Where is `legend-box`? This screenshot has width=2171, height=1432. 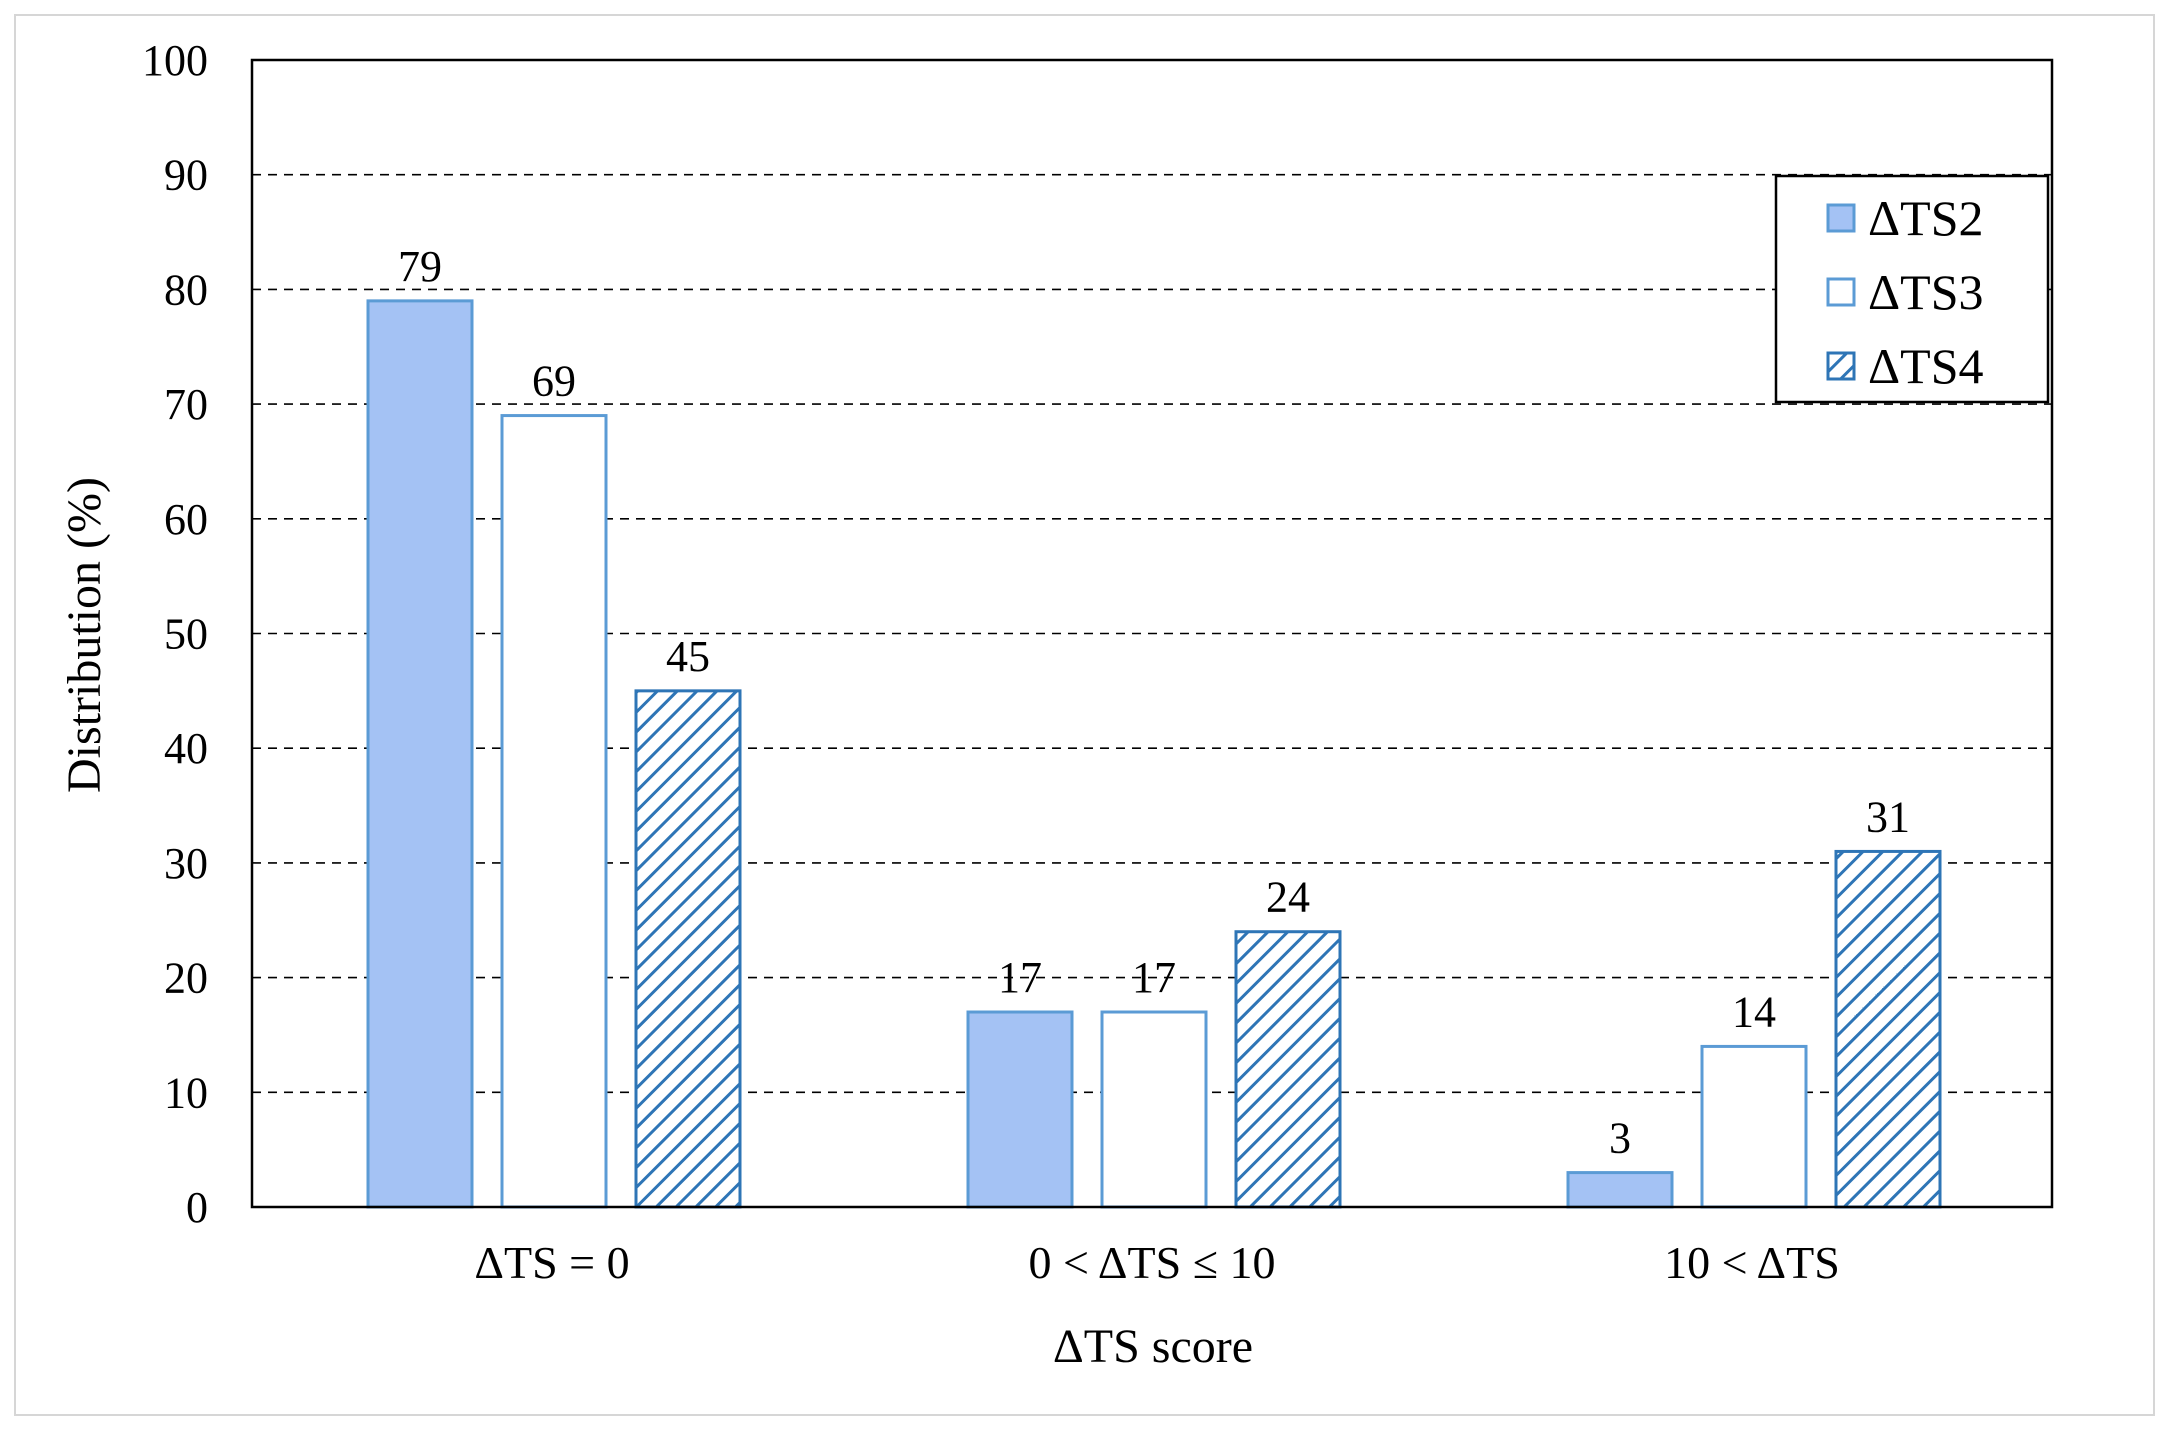
legend-box is located at coordinates (1912, 289).